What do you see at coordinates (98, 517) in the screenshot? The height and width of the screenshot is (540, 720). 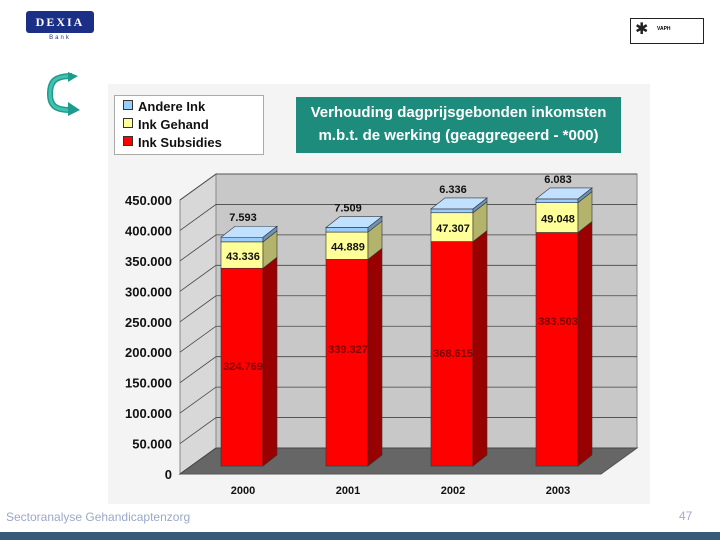 I see `footer-title: Sectoranalyse Gehandicaptenzorg` at bounding box center [98, 517].